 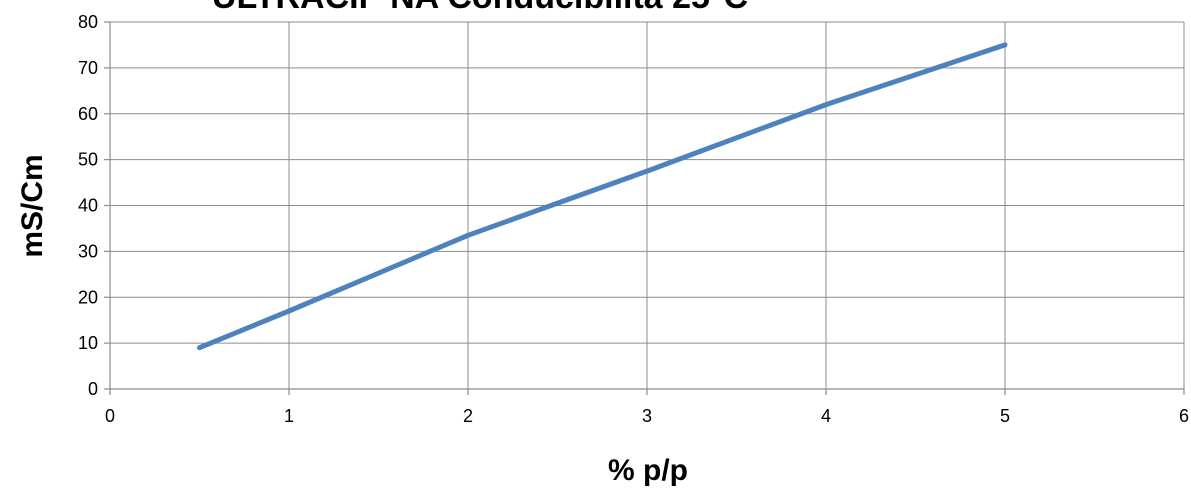 What do you see at coordinates (647, 416) in the screenshot?
I see `x-tick-label: 3` at bounding box center [647, 416].